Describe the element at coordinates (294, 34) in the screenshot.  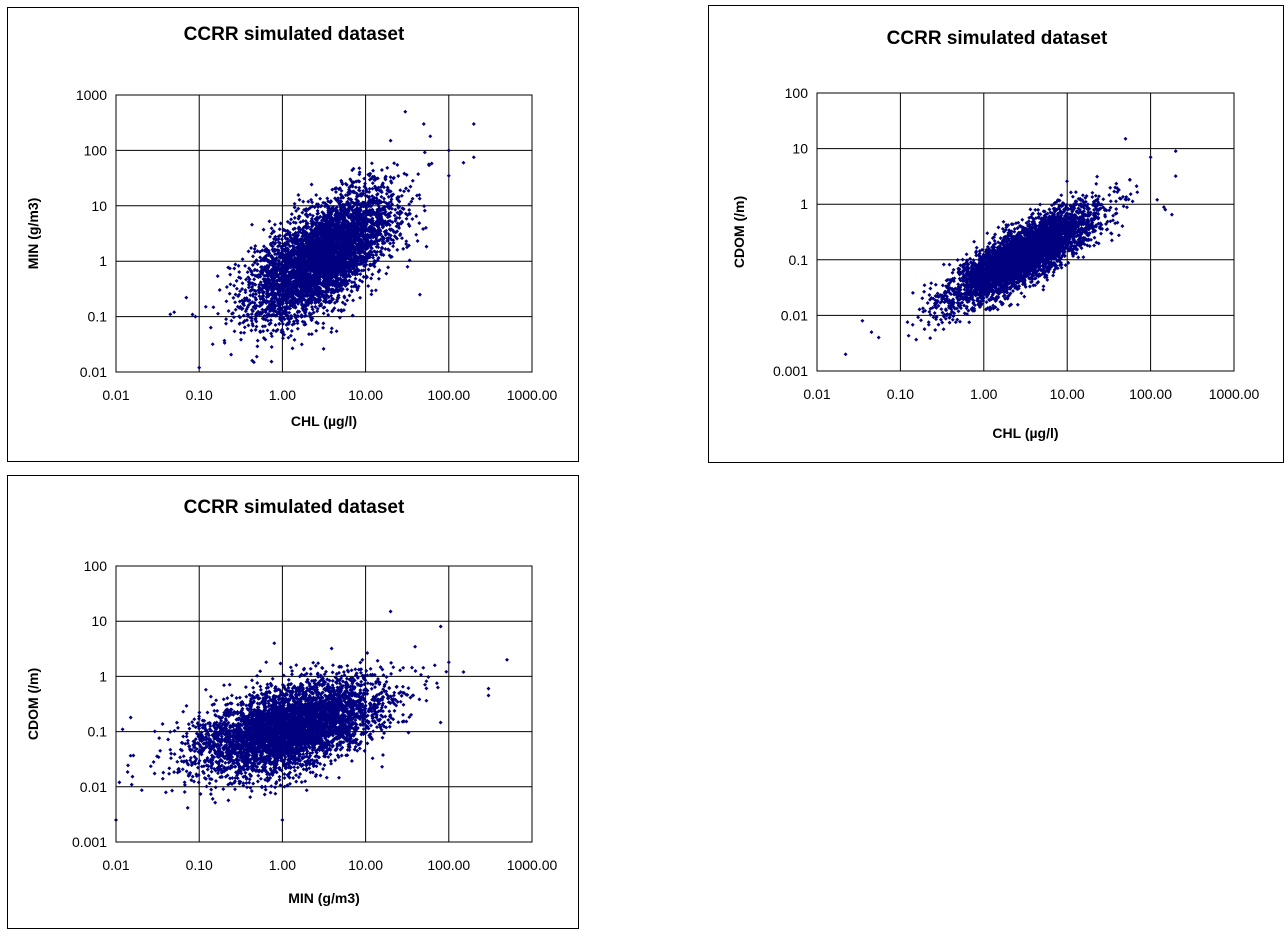
I see `chart-title: CCRR simulated dataset` at that location.